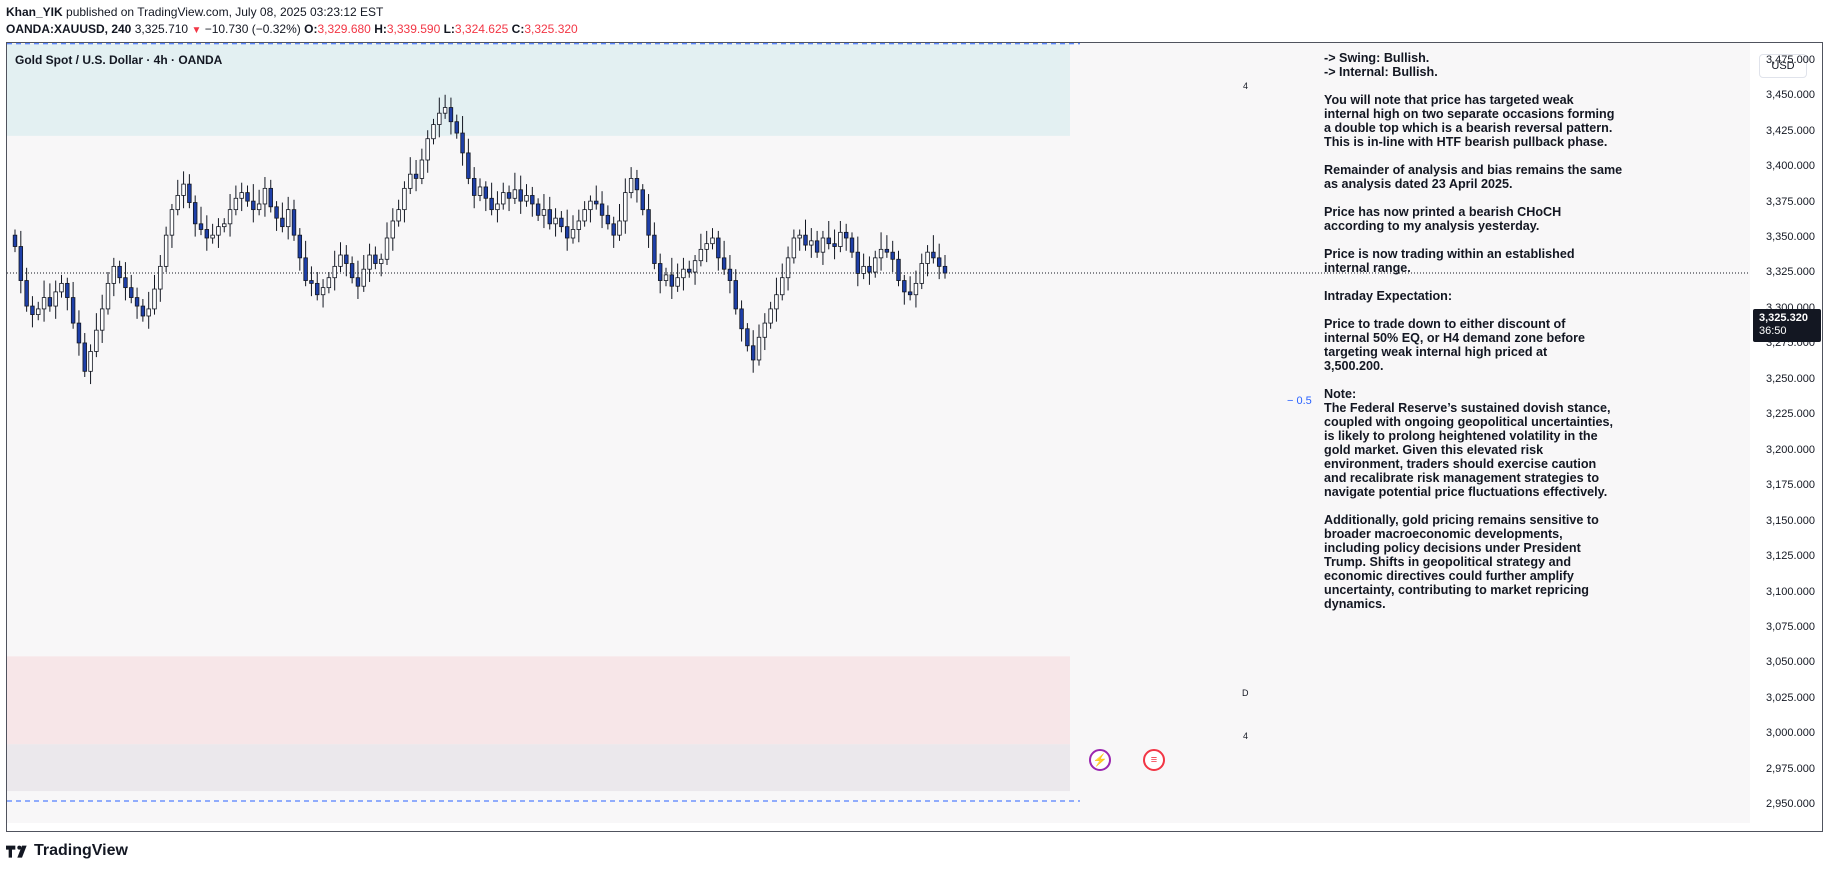 This screenshot has width=1829, height=869. I want to click on time-tick-label: Aug, so click(1493, 831).